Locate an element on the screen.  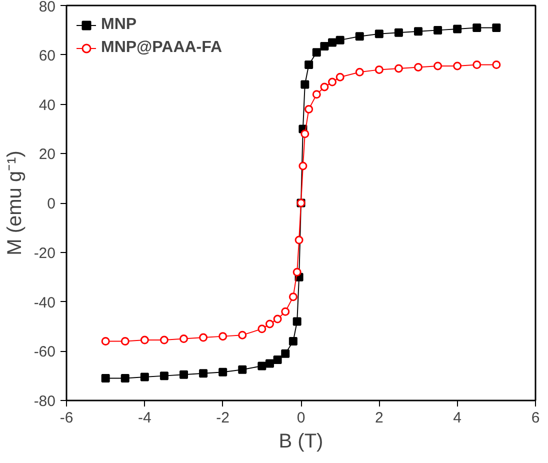
y-tick-label: 60 is located at coordinates (47, 55).